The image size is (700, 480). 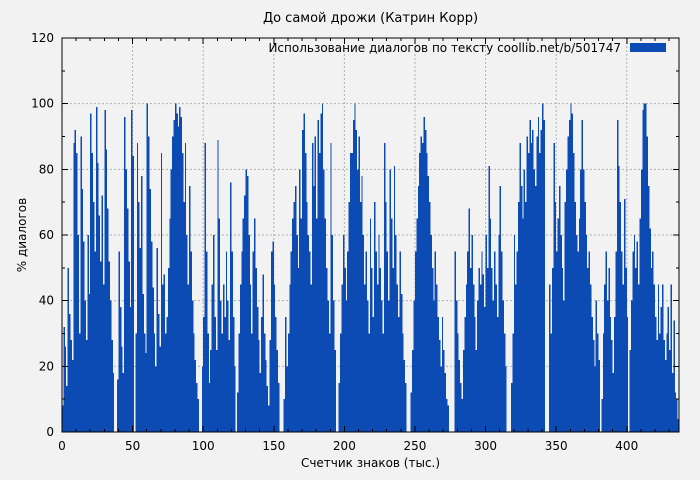 I want to click on x-tick-label: 100, so click(x=203, y=446).